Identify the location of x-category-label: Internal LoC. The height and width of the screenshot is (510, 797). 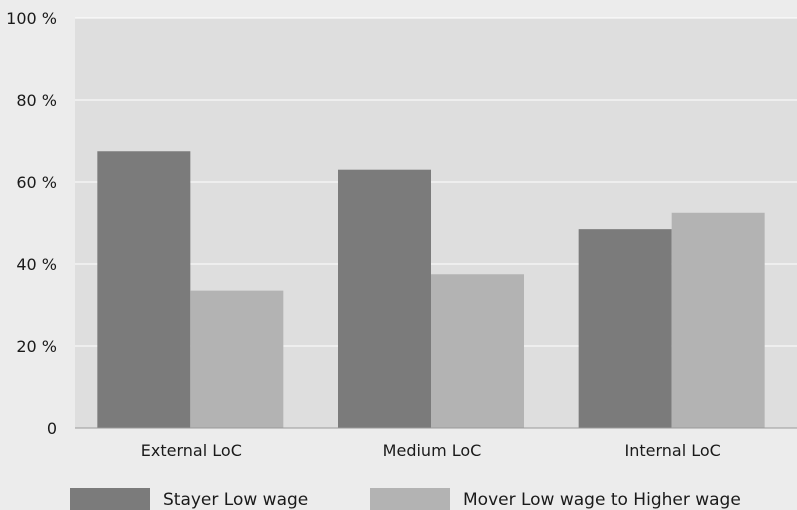
(672, 450).